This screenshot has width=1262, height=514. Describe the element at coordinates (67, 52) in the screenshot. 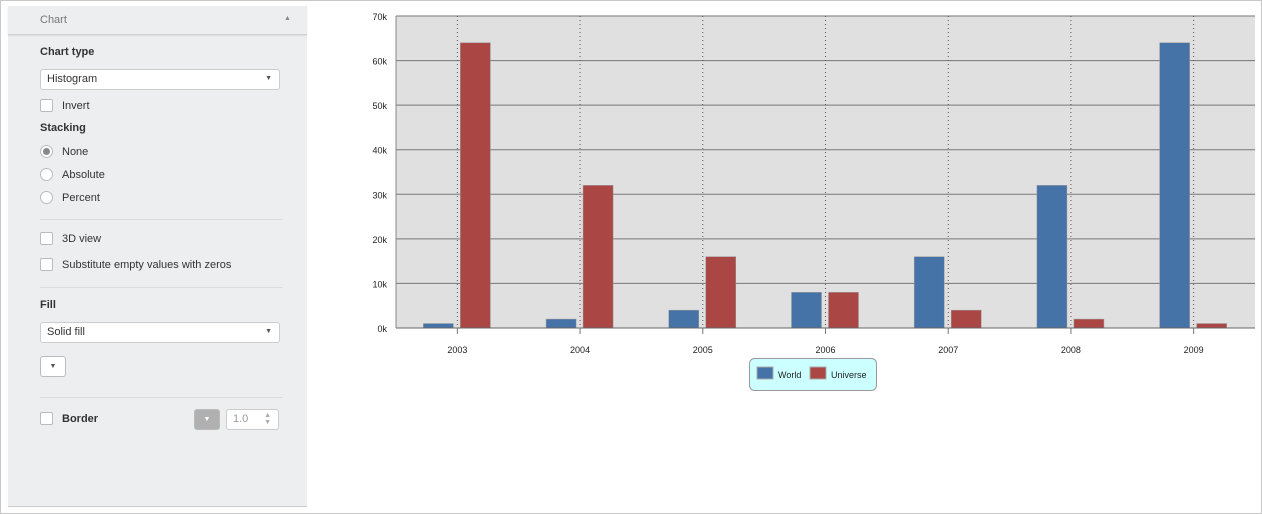

I see `chart-type-label: Chart type` at that location.